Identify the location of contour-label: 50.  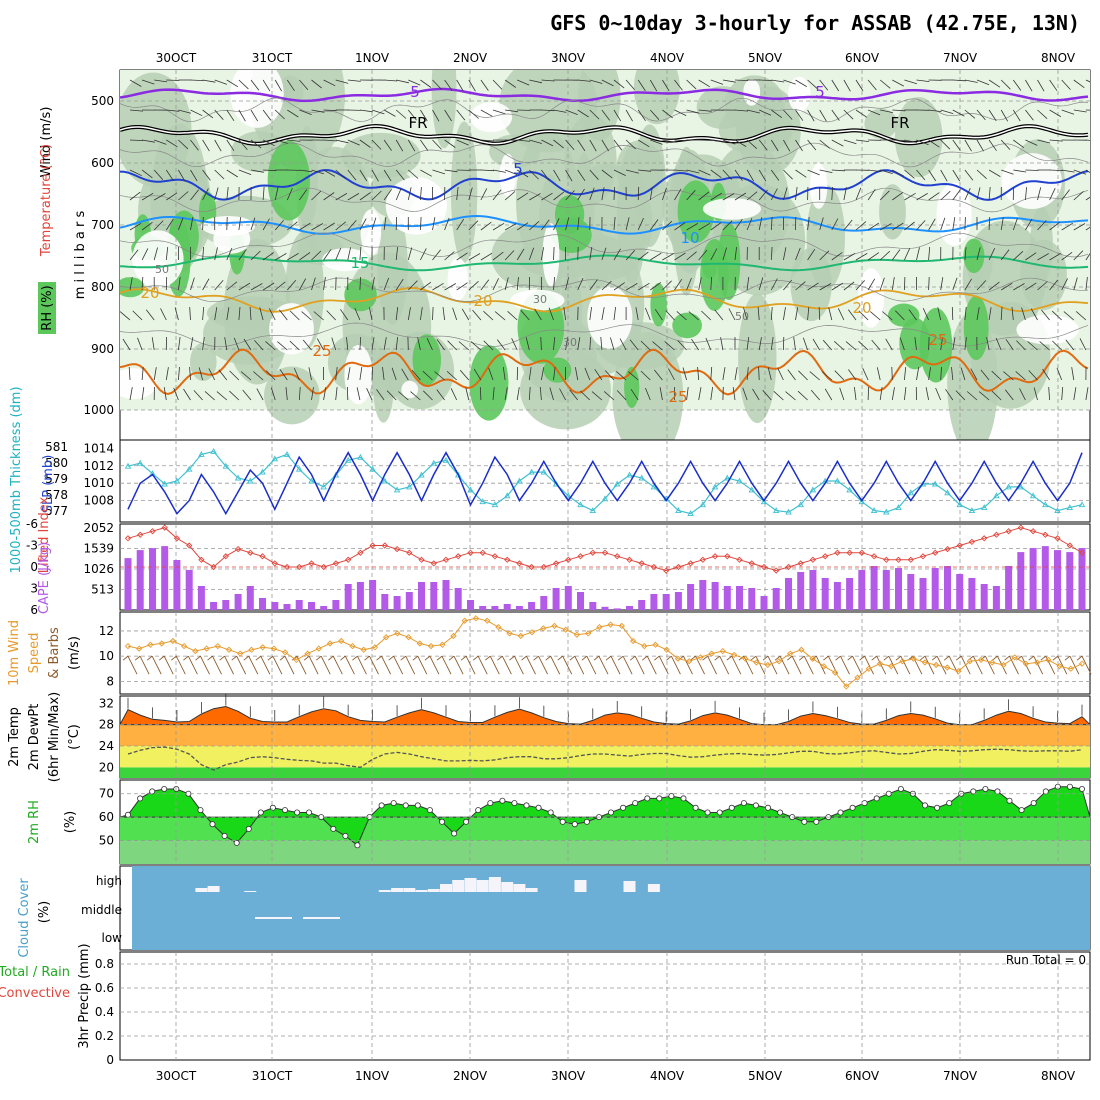
(742, 316).